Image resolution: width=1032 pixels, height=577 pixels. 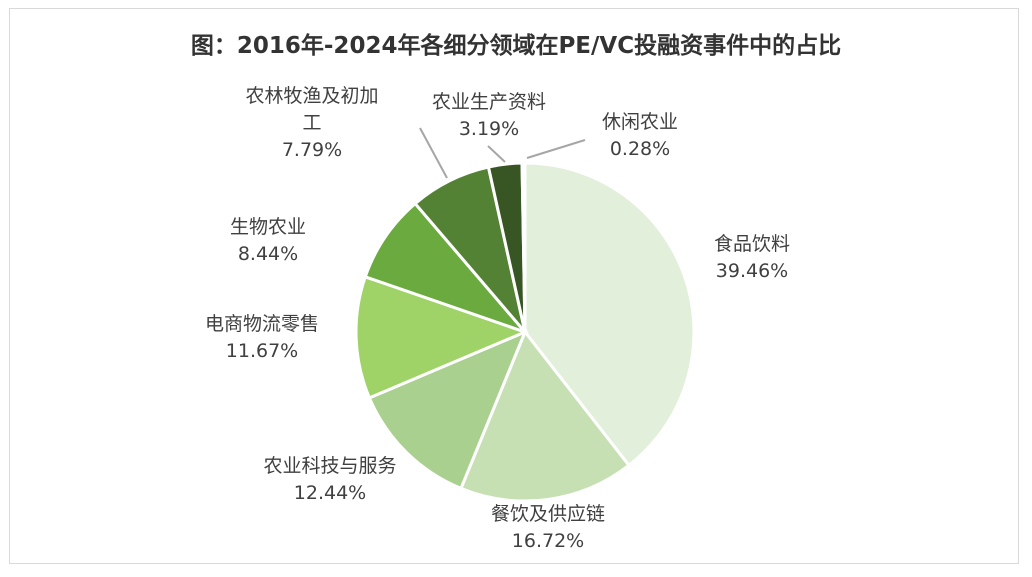 I want to click on slice-label: 农业生产资料 3.19%, so click(x=489, y=115).